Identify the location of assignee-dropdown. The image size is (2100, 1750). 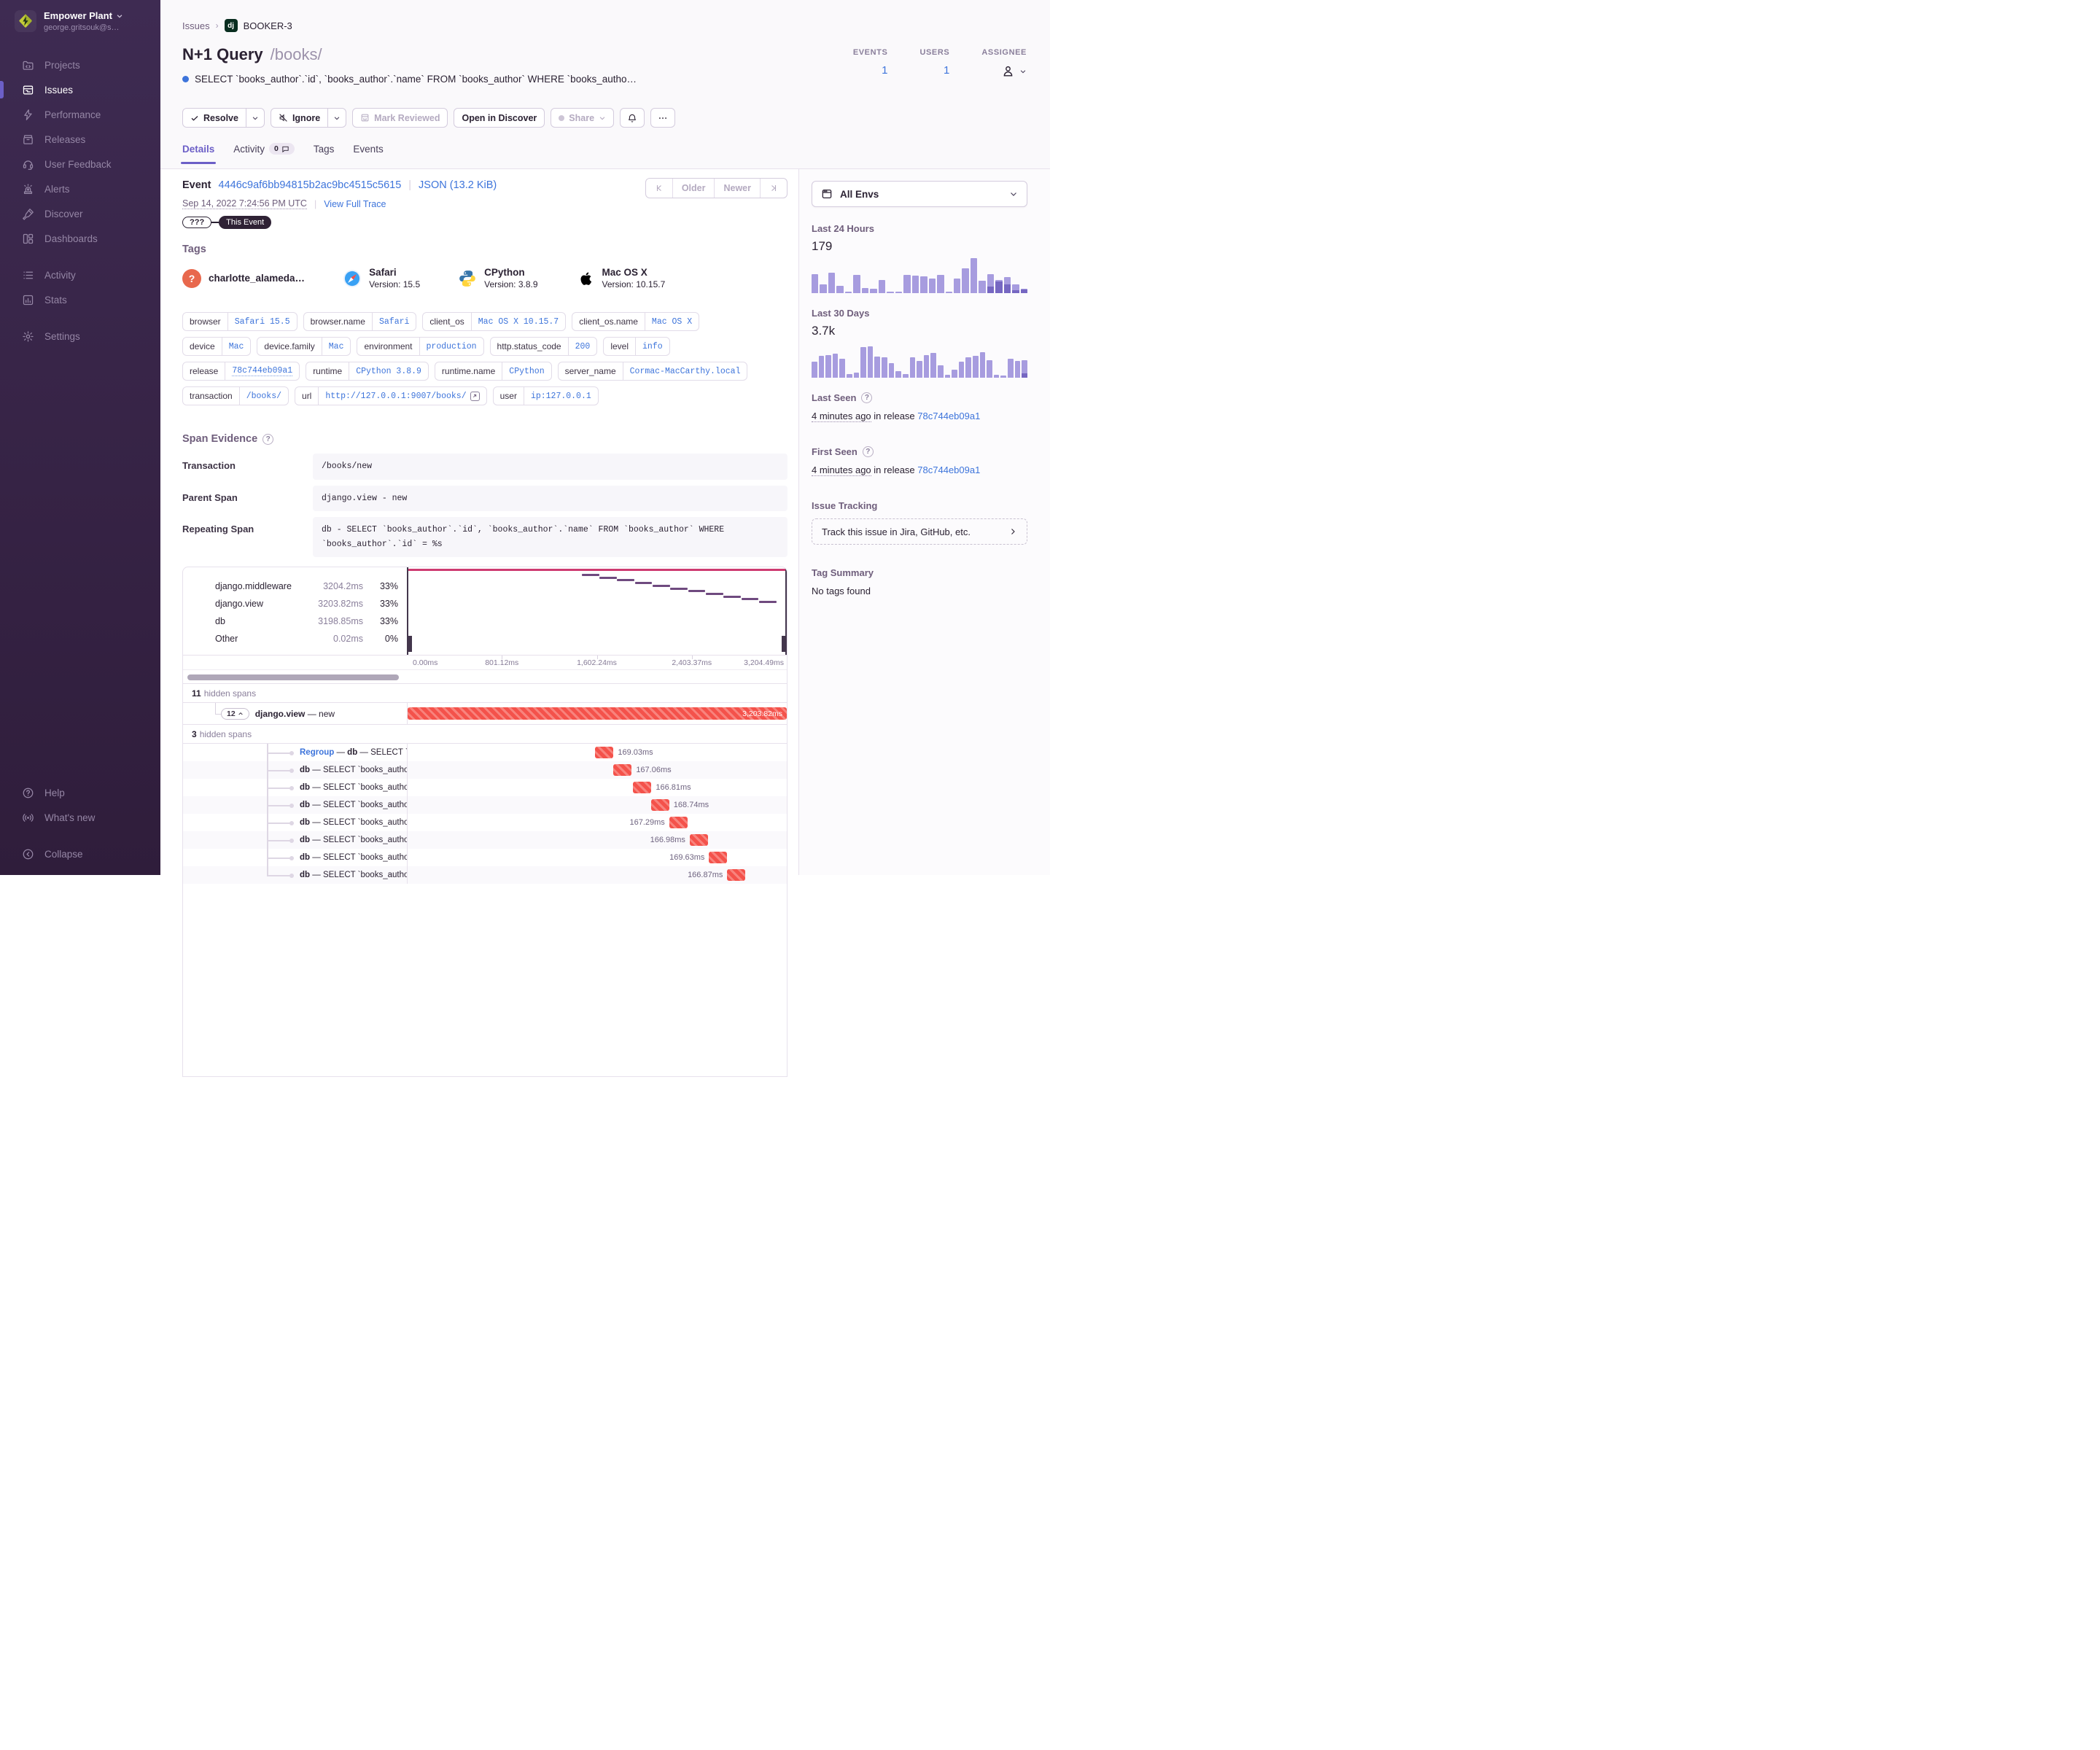
(1014, 71).